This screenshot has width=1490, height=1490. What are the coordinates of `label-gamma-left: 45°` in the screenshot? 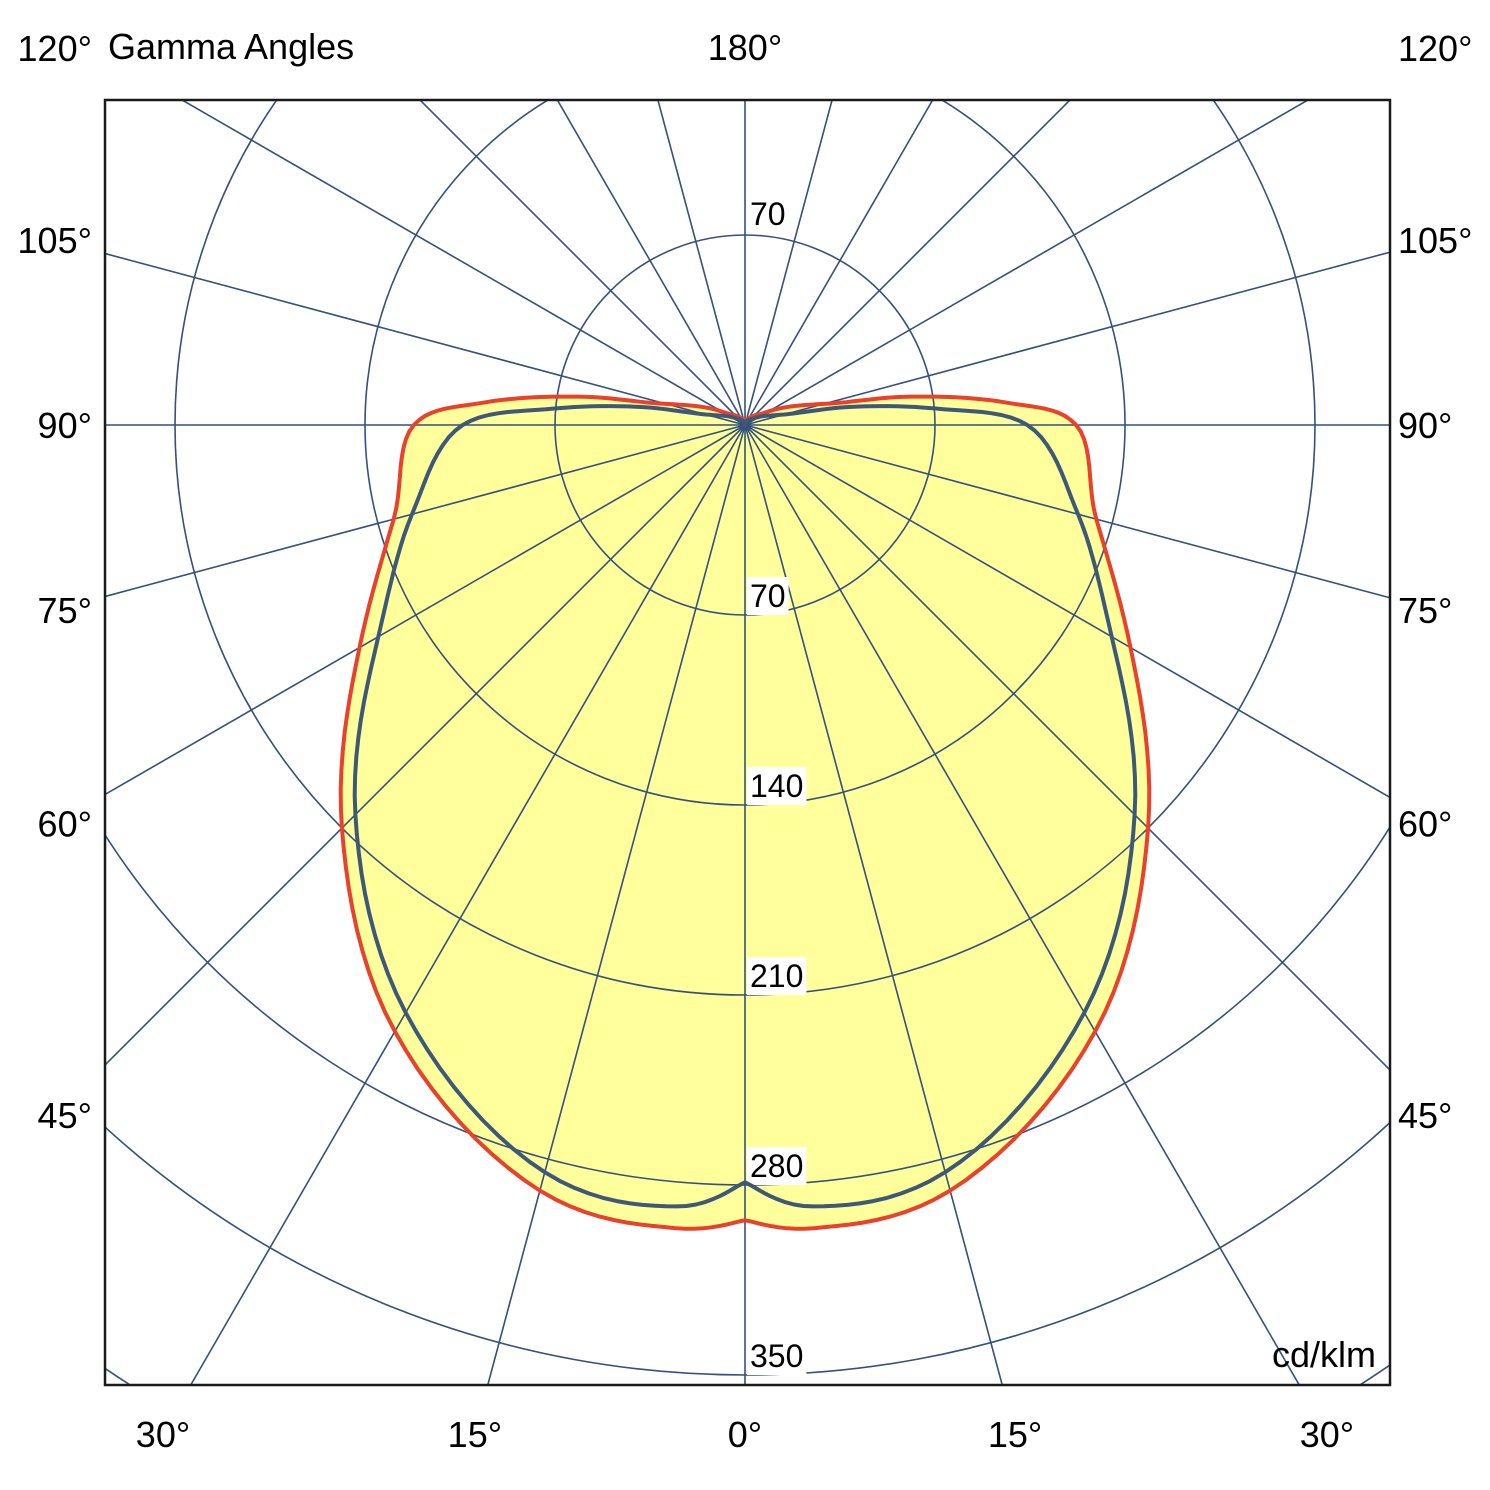 It's located at (65, 1115).